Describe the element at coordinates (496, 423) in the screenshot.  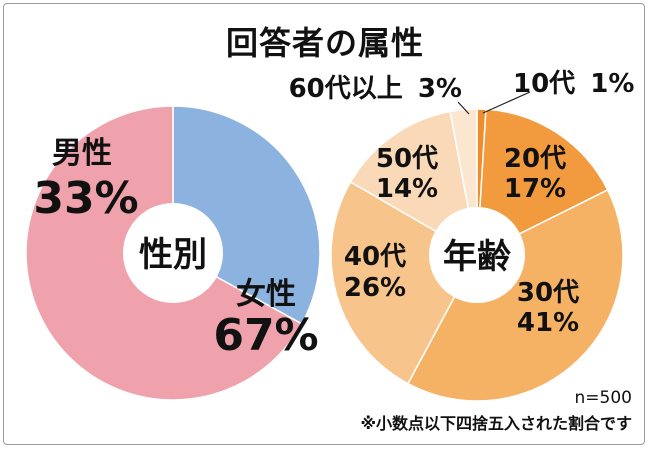
I see `footnote: ※小数点以下四捨五入された割合です` at that location.